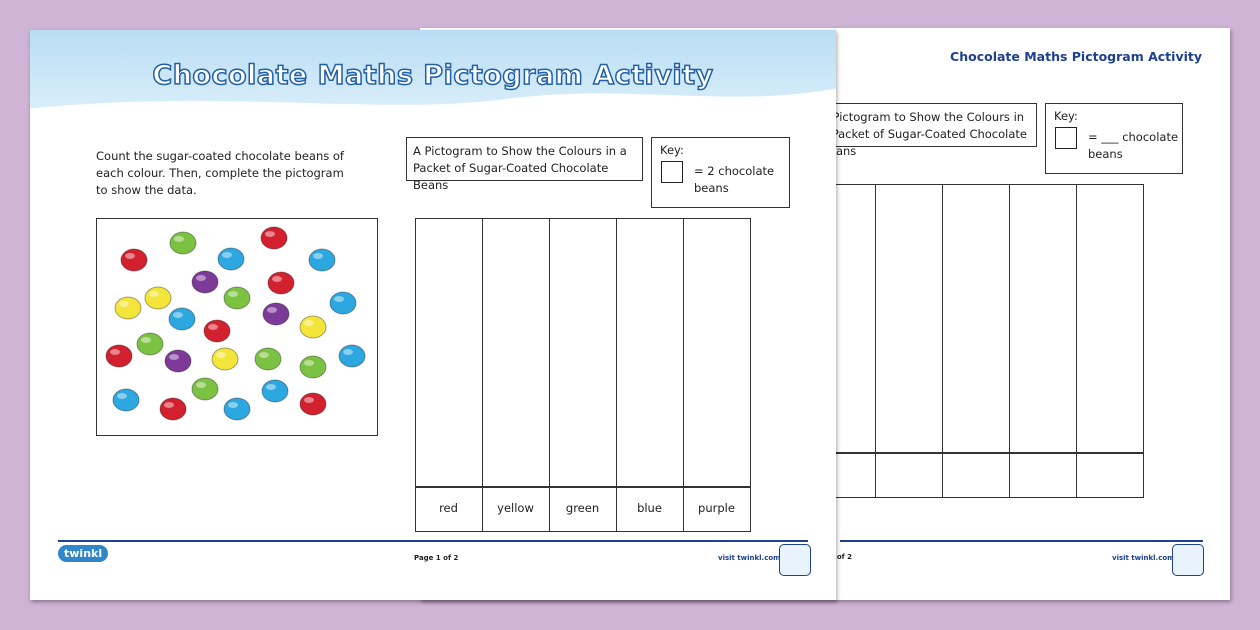 Image resolution: width=1260 pixels, height=630 pixels. What do you see at coordinates (734, 179) in the screenshot?
I see `key-text: = 2 chocolate beans` at bounding box center [734, 179].